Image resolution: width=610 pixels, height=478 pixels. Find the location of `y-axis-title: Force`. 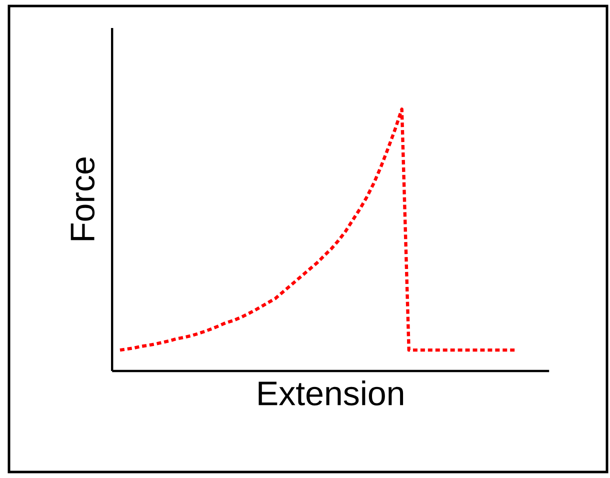

y-axis-title: Force is located at coordinates (82, 199).